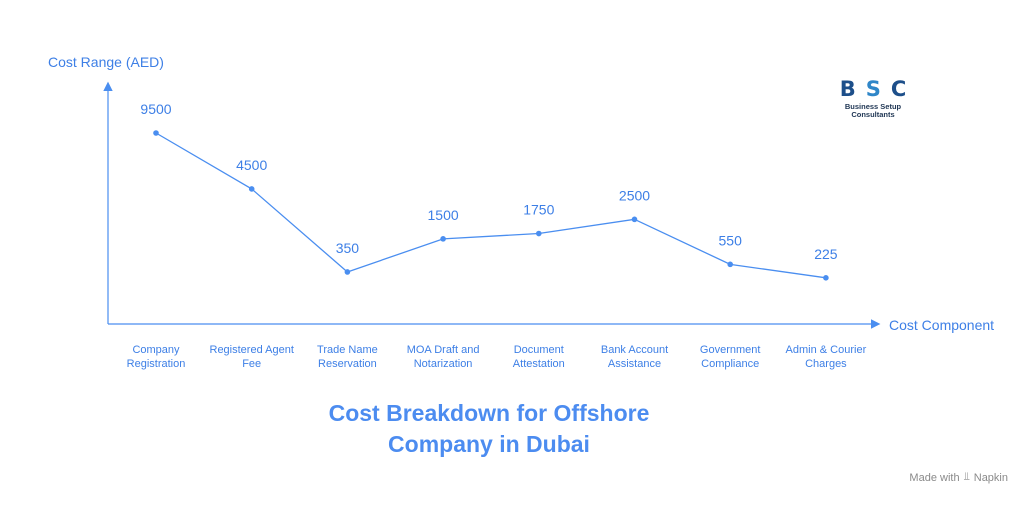 The width and height of the screenshot is (1032, 506). I want to click on chart-title-line-2: Company in Dubai, so click(489, 444).